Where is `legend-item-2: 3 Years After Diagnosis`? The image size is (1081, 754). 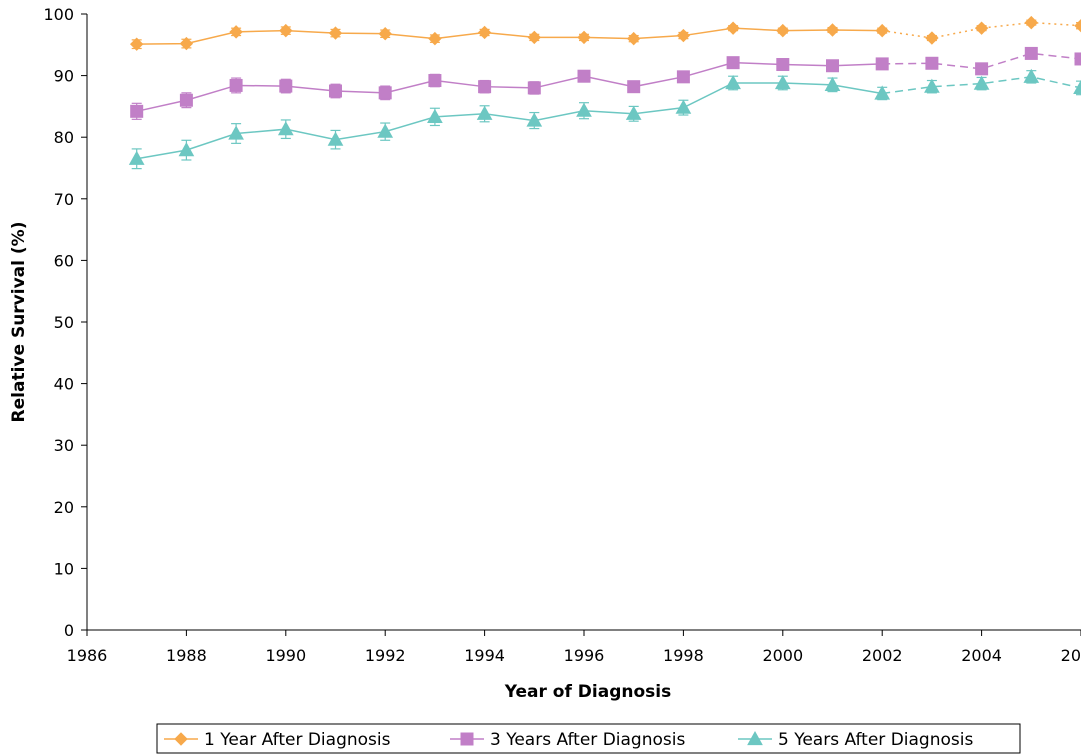 legend-item-2: 3 Years After Diagnosis is located at coordinates (567, 740).